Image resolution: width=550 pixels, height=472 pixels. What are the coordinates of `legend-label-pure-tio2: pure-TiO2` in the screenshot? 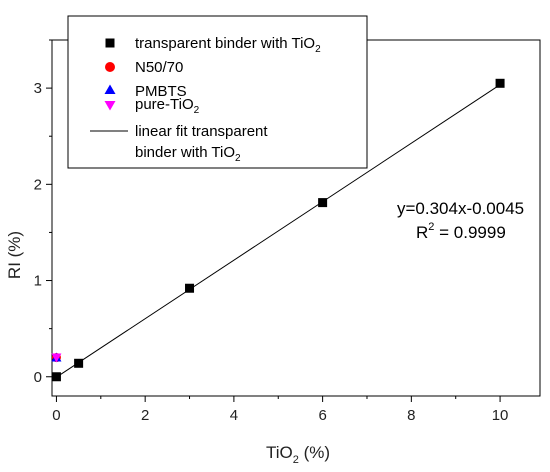 It's located at (167, 106).